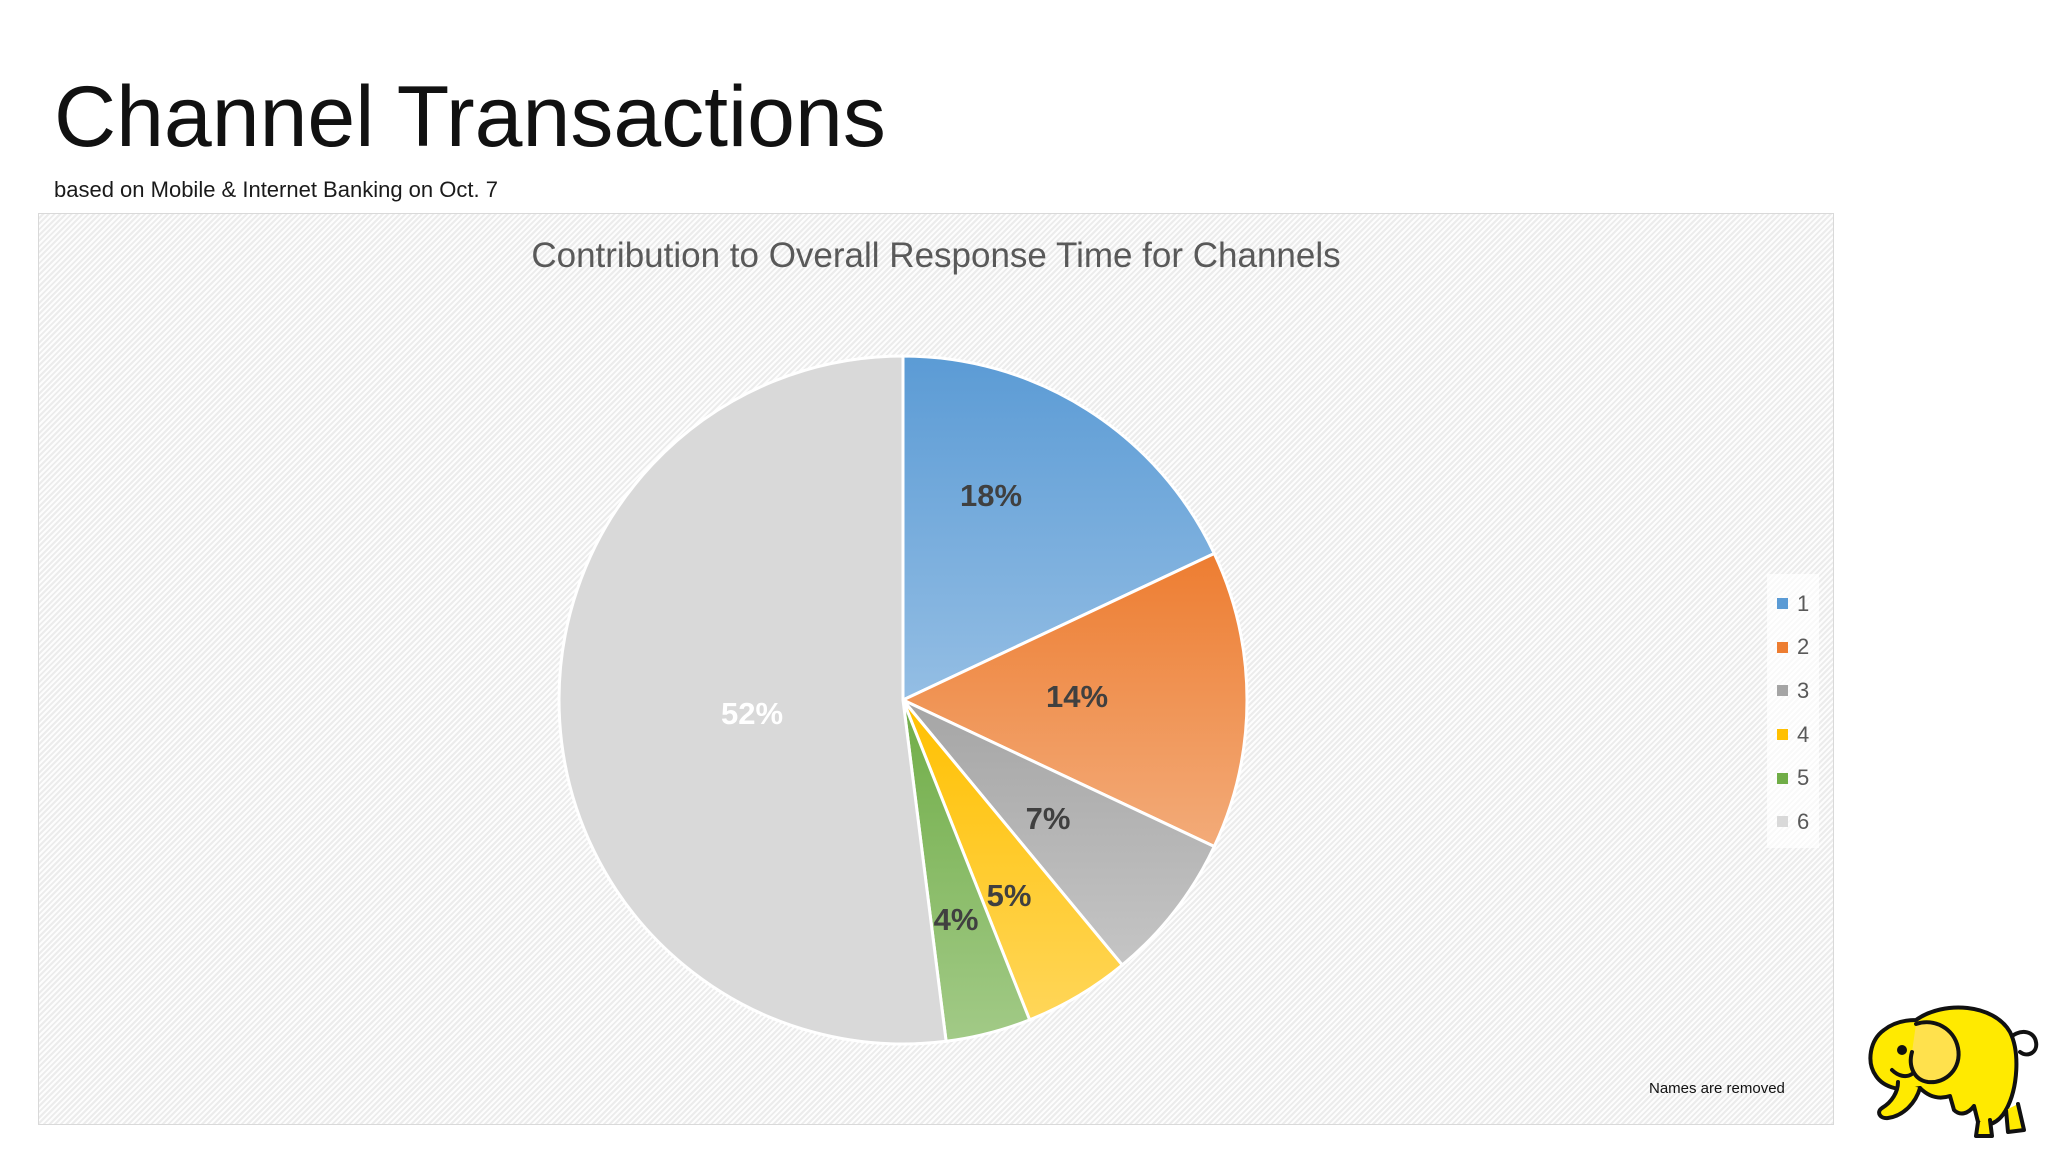 This screenshot has height=1152, width=2048. I want to click on legend-item-6: 6, so click(1793, 822).